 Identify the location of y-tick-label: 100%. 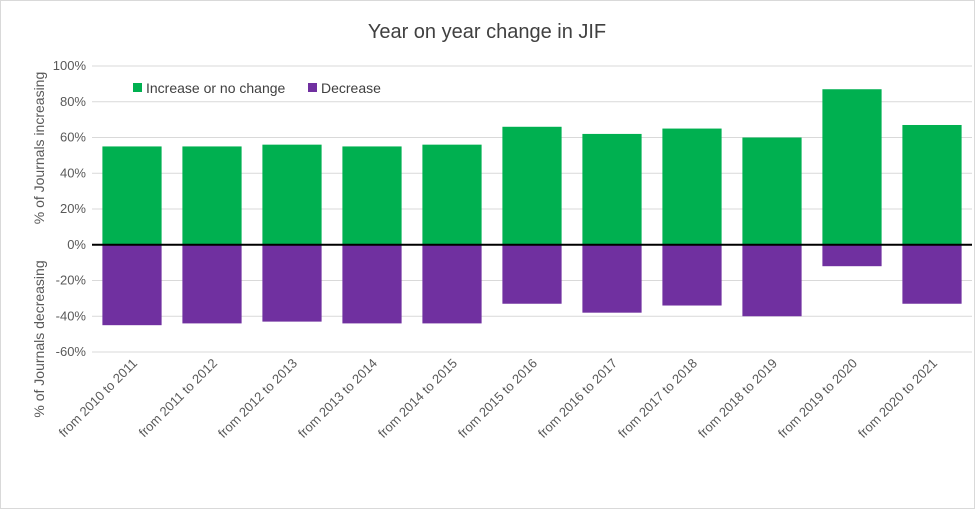
(70, 65).